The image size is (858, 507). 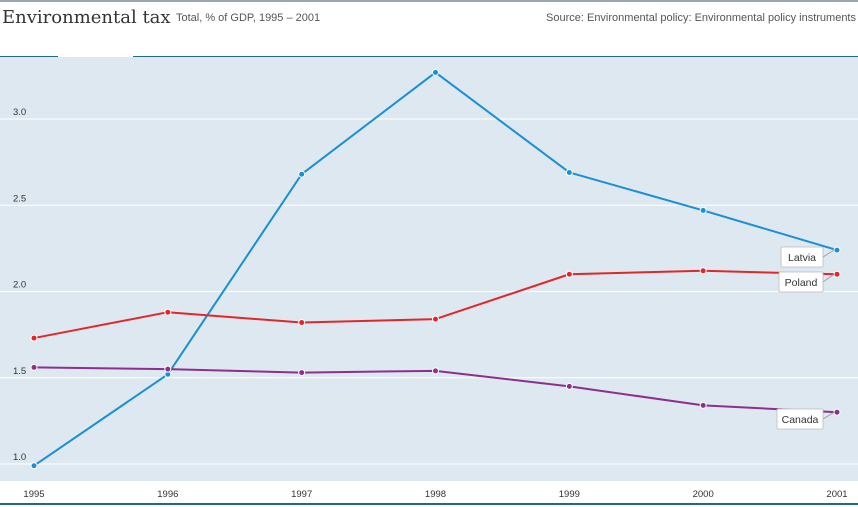 I want to click on y-tick-label: 3.0, so click(x=19, y=112).